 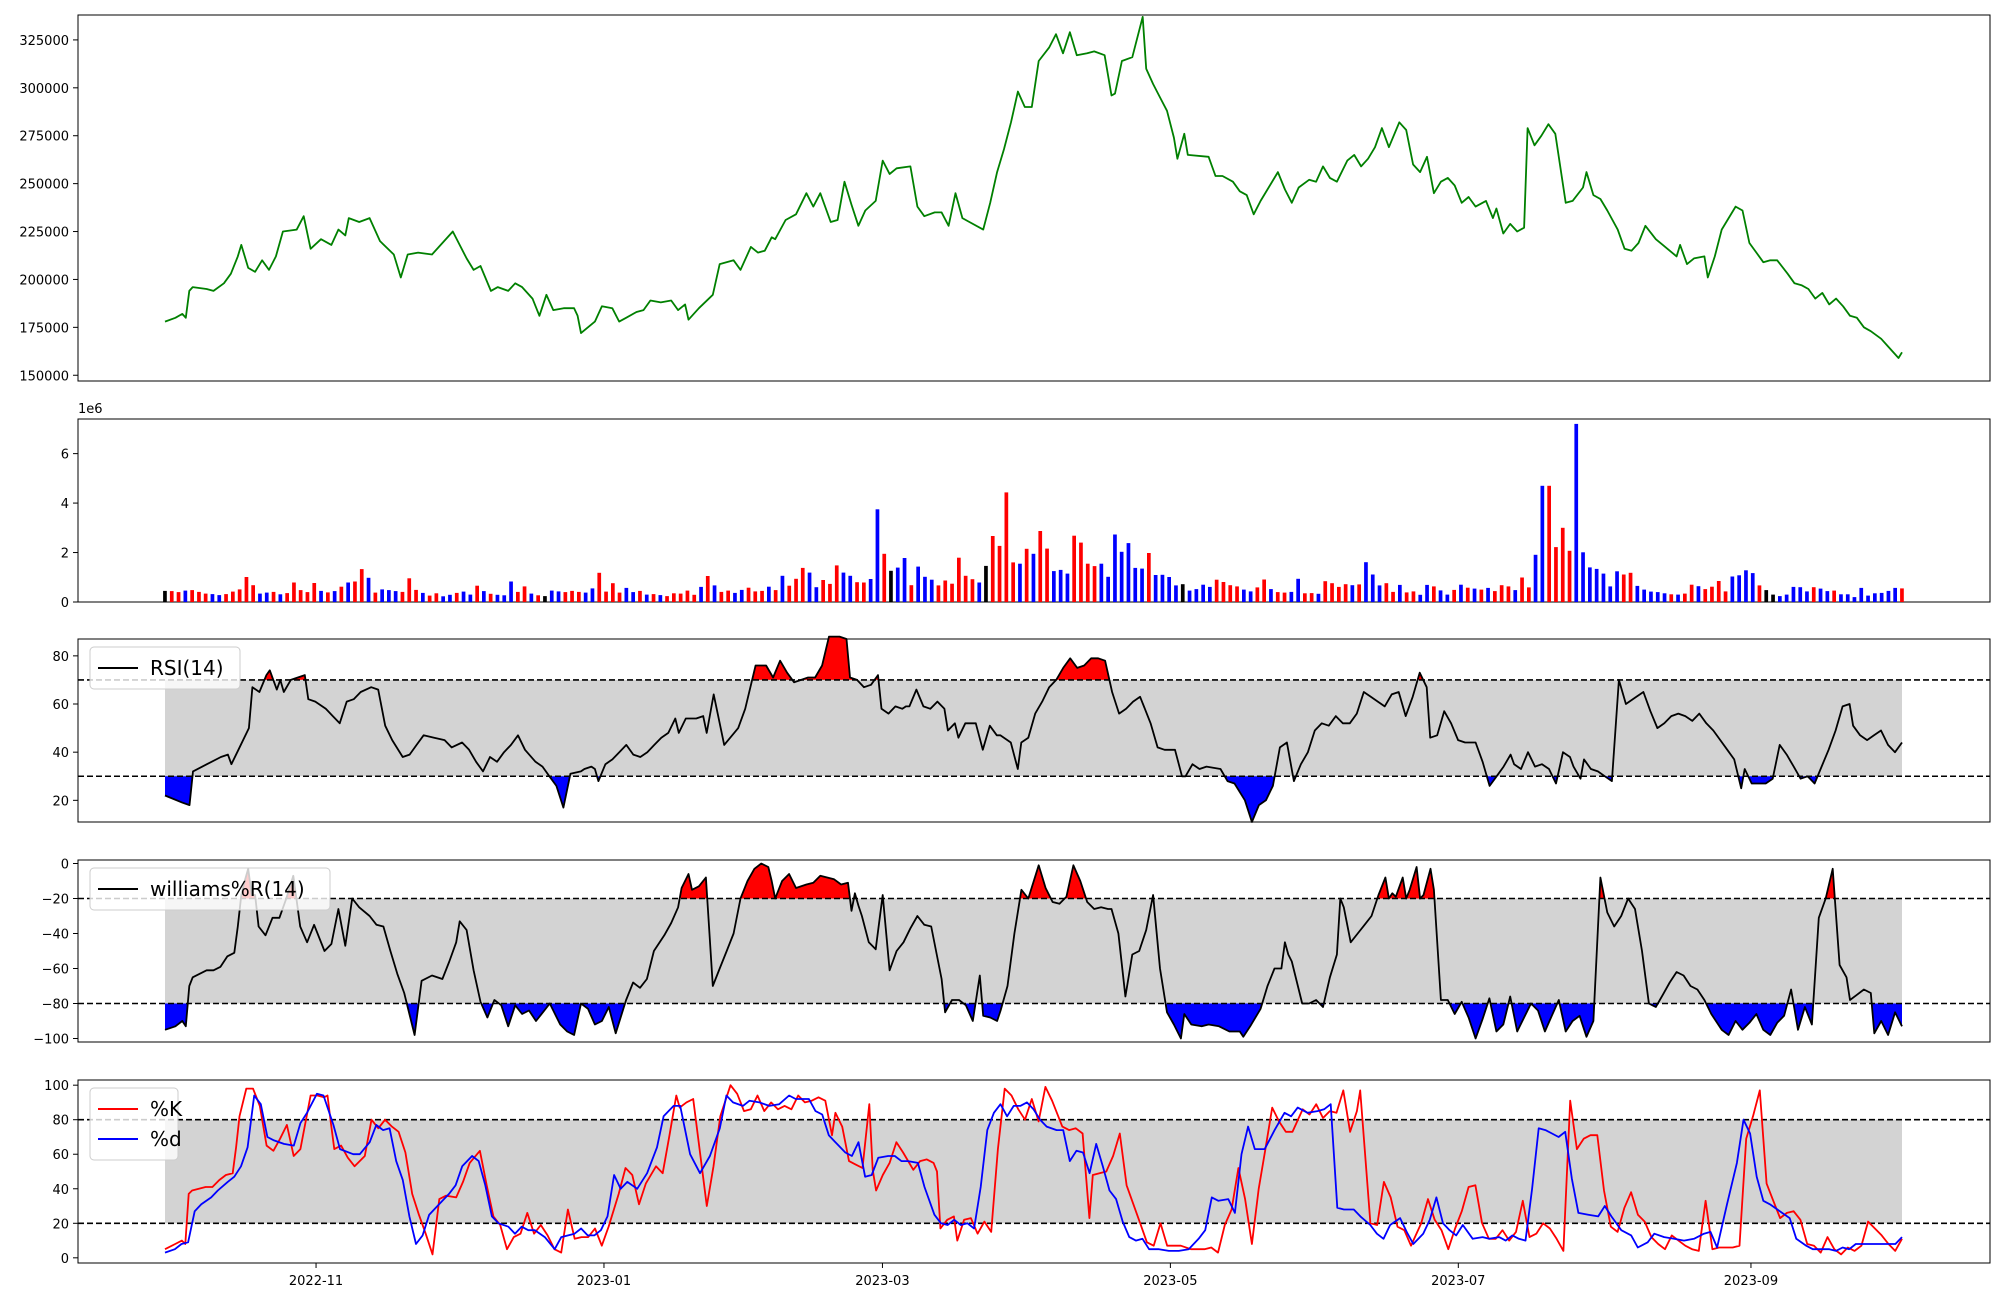 I want to click on williams-overbought-fill, so click(x=1035, y=882).